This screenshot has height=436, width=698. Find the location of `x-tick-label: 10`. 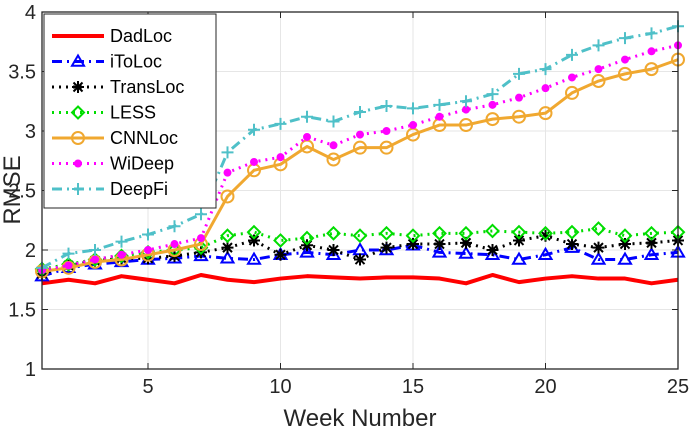

x-tick-label: 10 is located at coordinates (280, 387).